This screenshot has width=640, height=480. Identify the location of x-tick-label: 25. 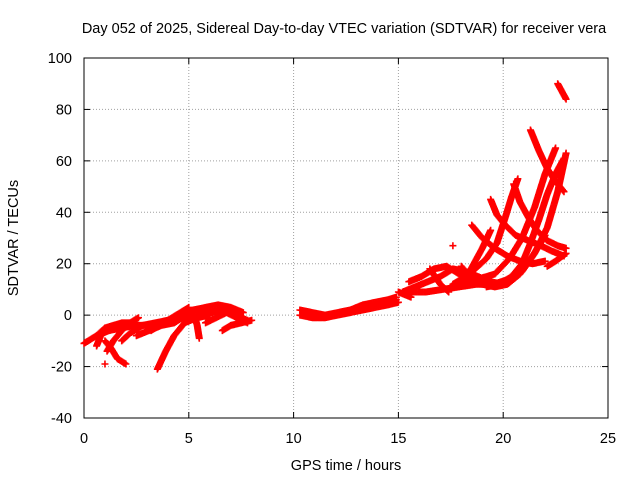
(608, 439).